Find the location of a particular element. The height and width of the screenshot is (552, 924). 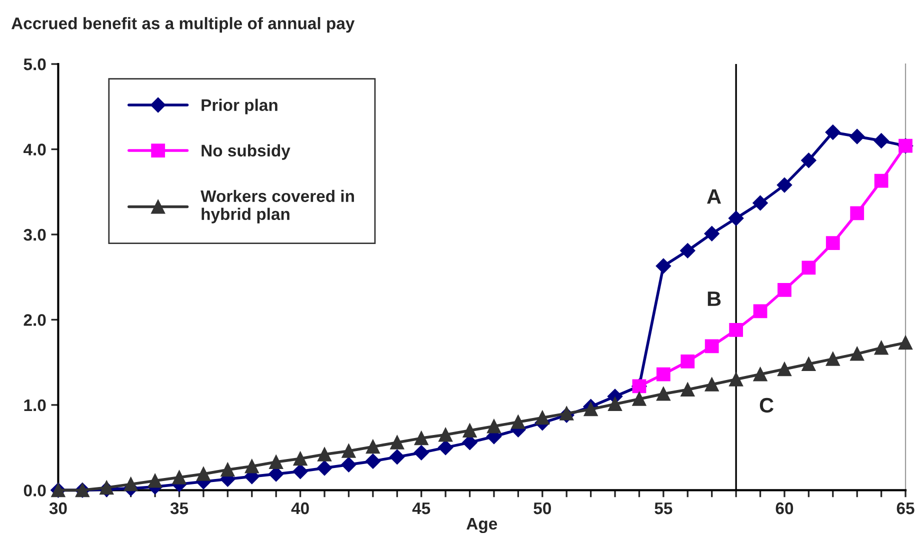

chart-title: Accrued benefit as a multiple of annual pay is located at coordinates (183, 25).